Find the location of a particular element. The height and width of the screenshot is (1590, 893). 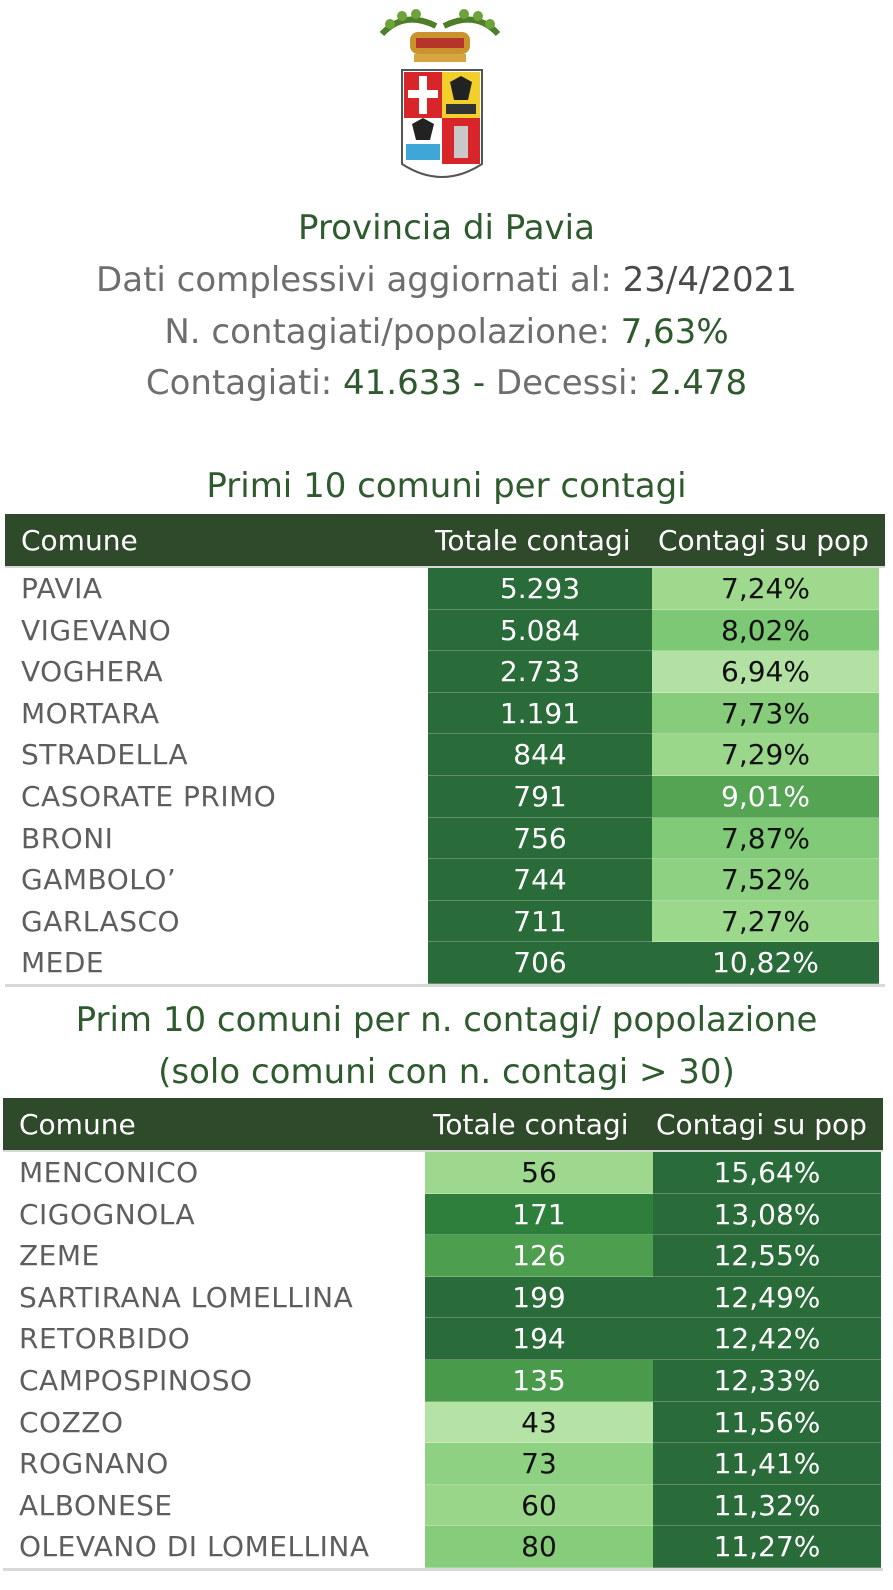

contagi-su-pop-cell: 12,33% is located at coordinates (767, 1380).